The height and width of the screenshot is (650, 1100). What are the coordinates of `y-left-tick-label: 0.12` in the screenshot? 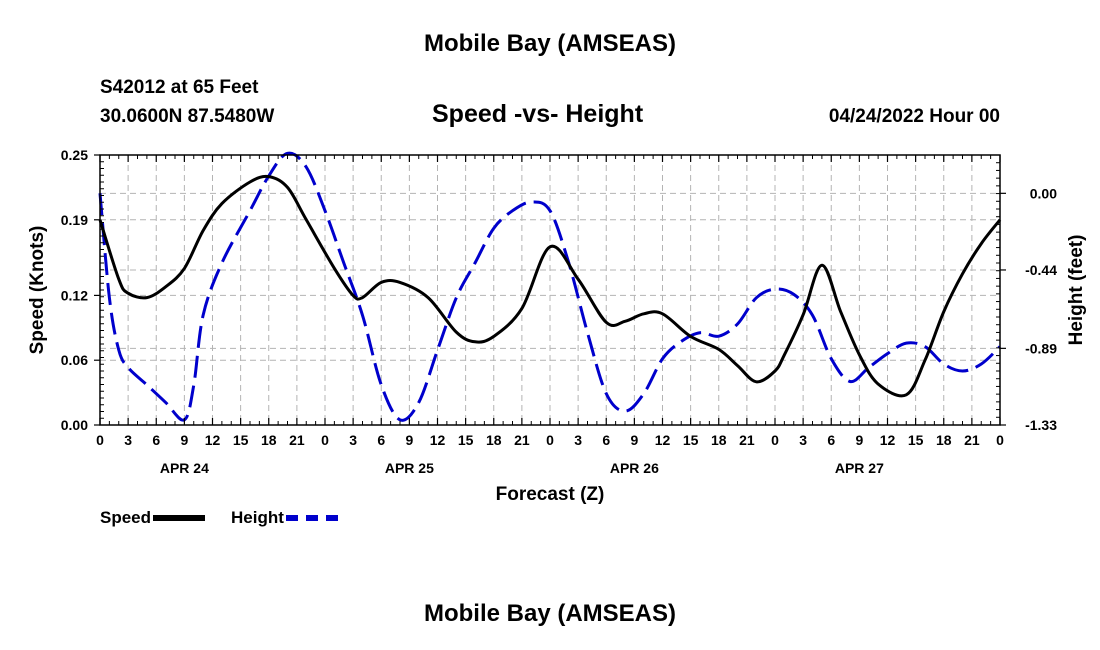 It's located at (74, 295).